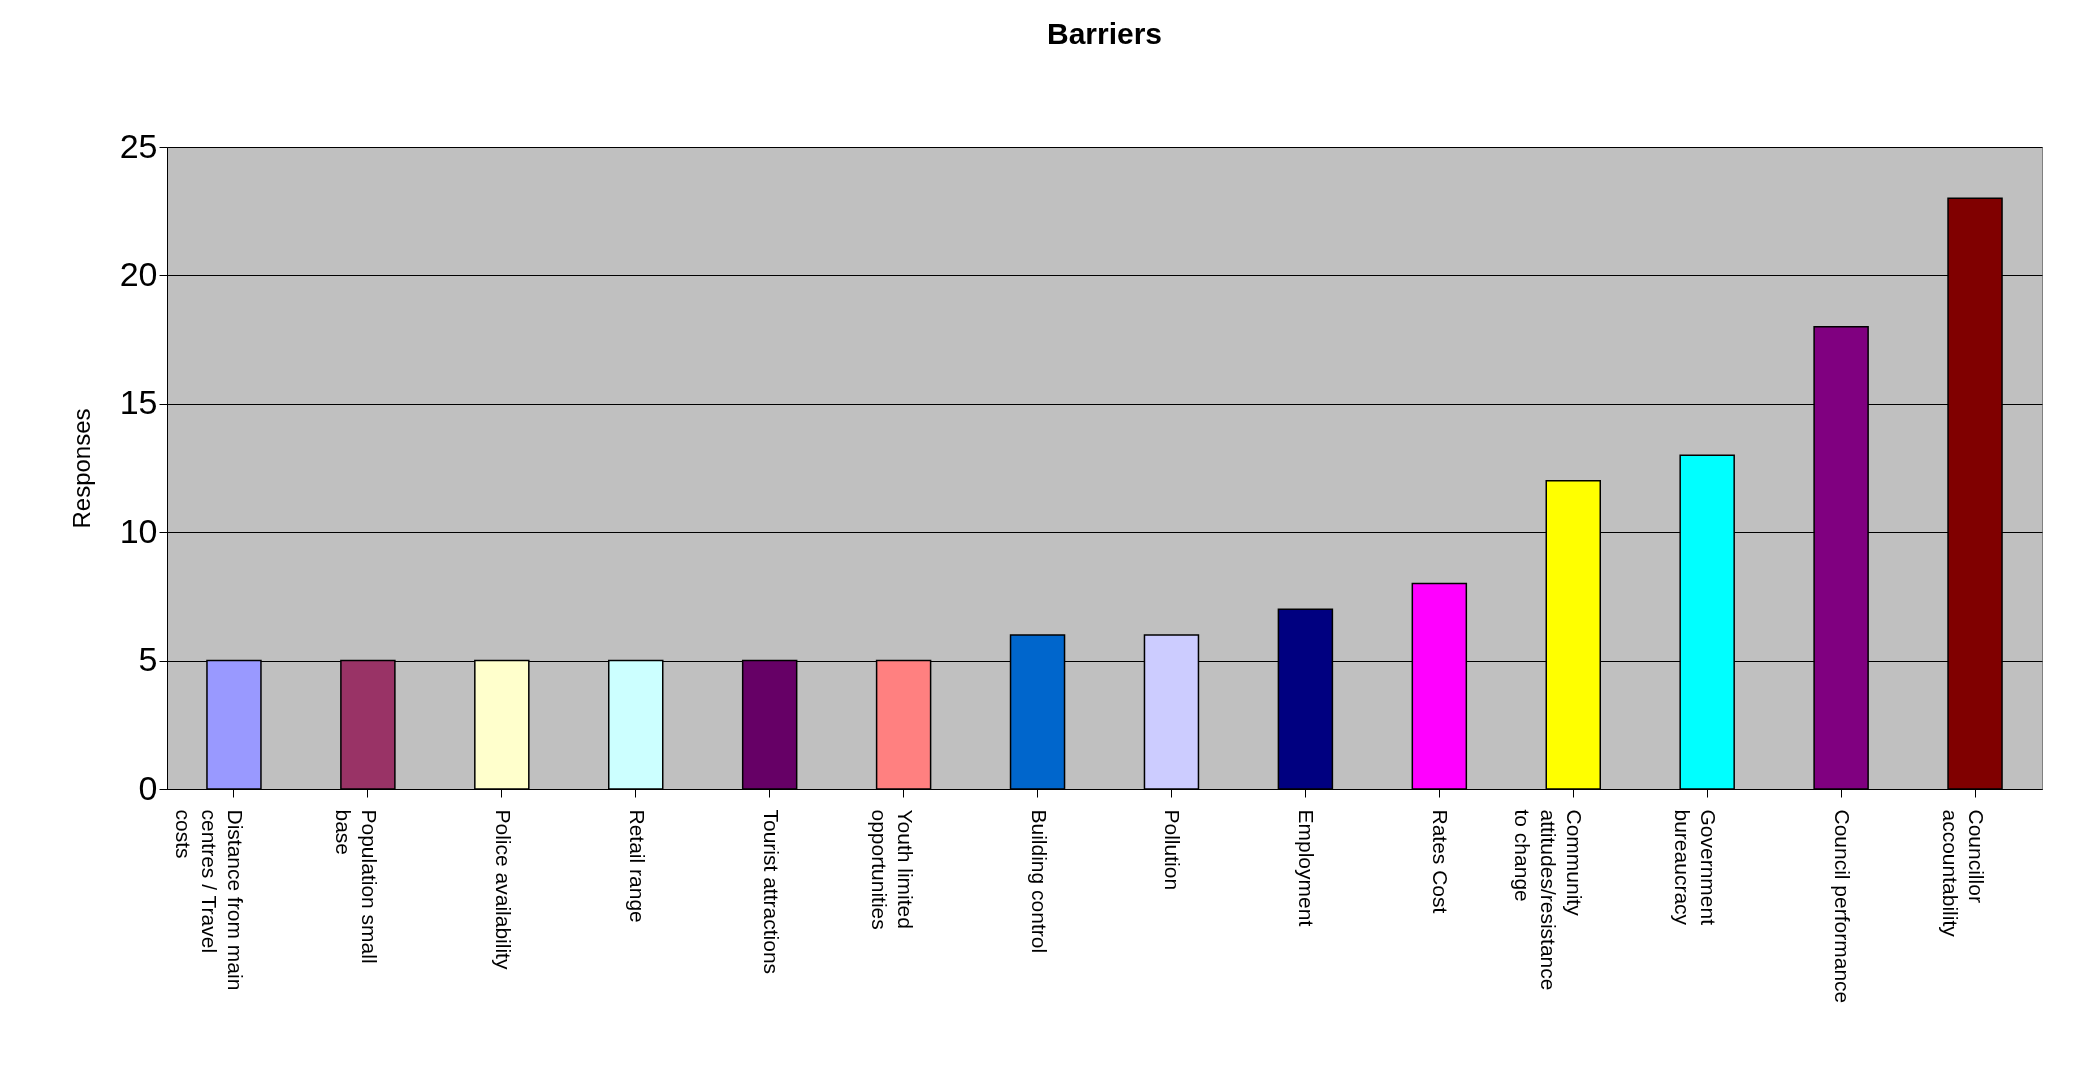 This screenshot has width=2082, height=1087. What do you see at coordinates (503, 889) in the screenshot?
I see `x-tick-label: Police availability` at bounding box center [503, 889].